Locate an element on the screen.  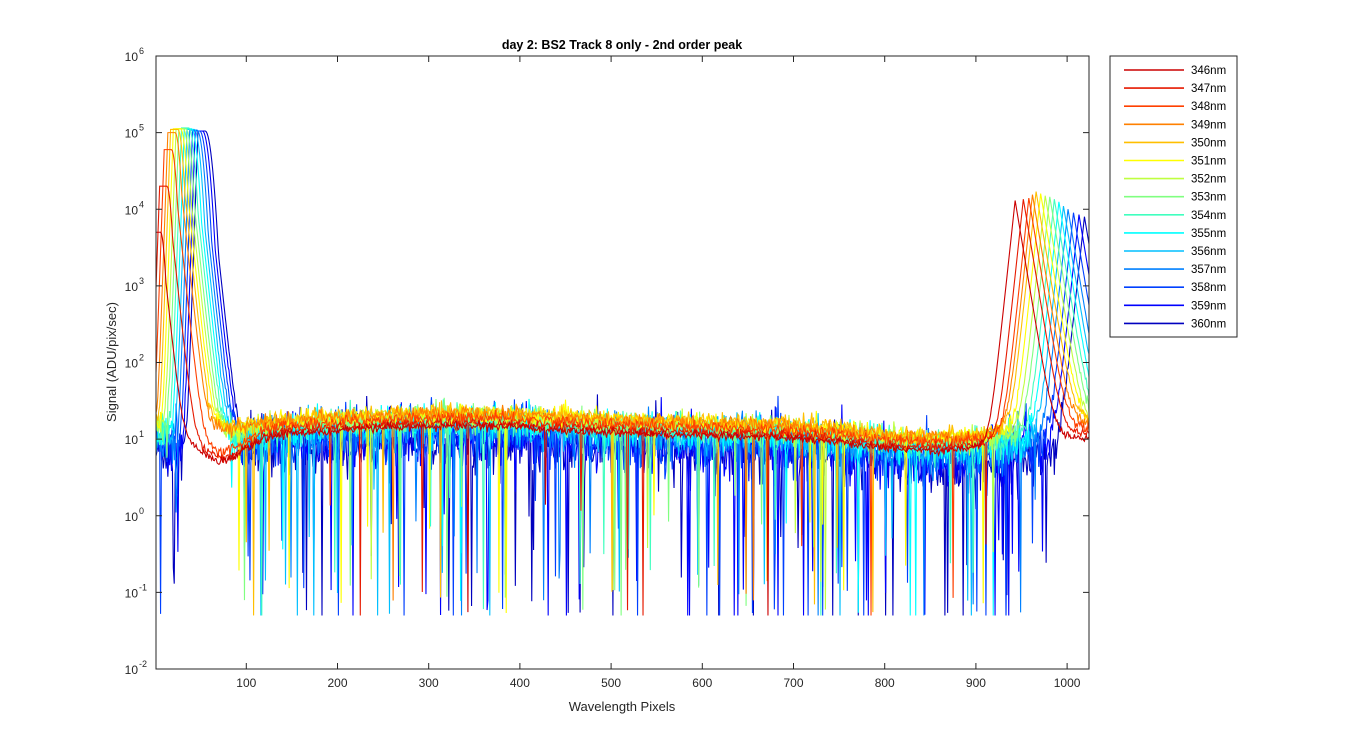
legend-label: 360nm is located at coordinates (1208, 324).